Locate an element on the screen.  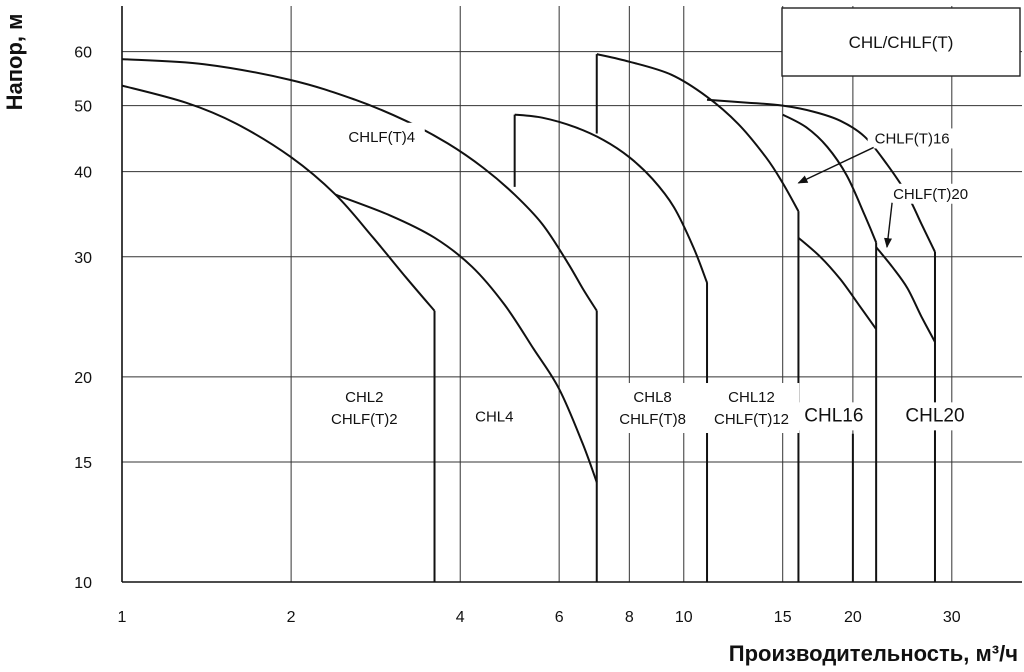
region-label: CHL20 is located at coordinates (934, 415).